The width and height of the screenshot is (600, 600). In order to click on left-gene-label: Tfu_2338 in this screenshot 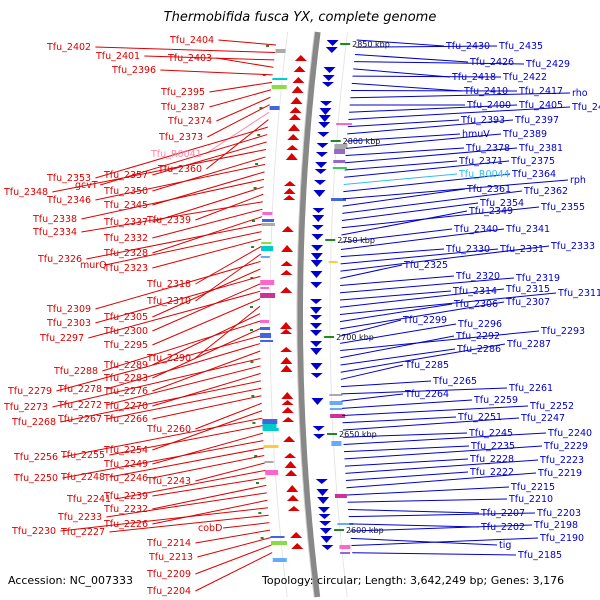, I will do `click(54, 219)`.